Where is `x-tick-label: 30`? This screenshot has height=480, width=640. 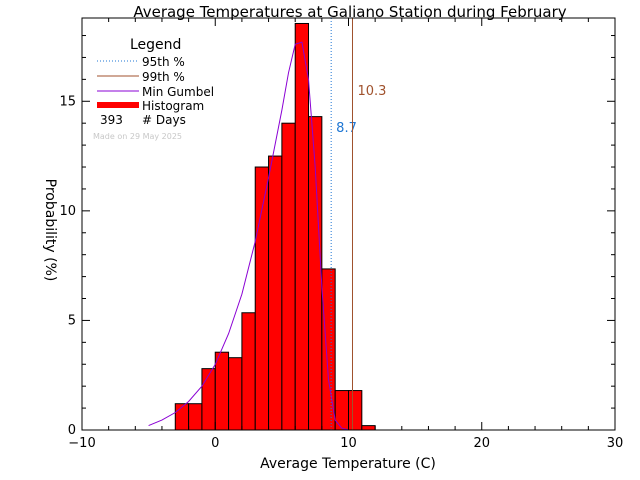
x-tick-label: 30 is located at coordinates (615, 443).